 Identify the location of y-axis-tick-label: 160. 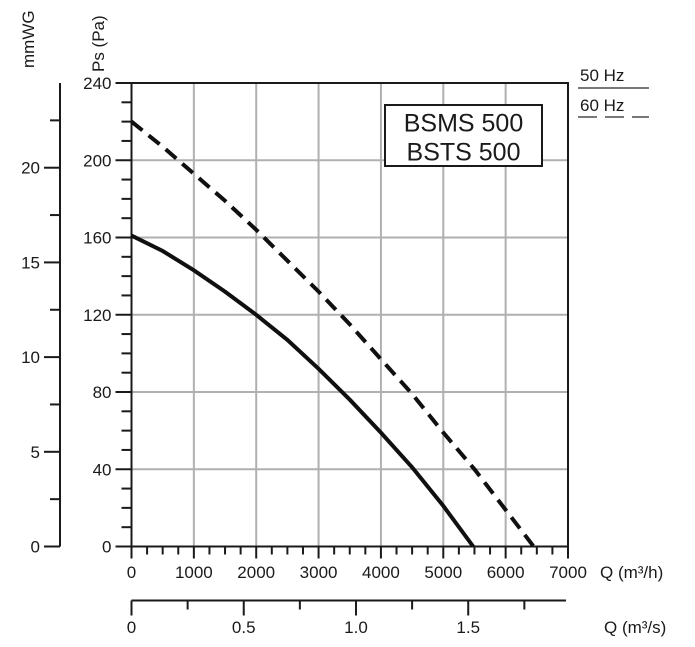
(97, 238).